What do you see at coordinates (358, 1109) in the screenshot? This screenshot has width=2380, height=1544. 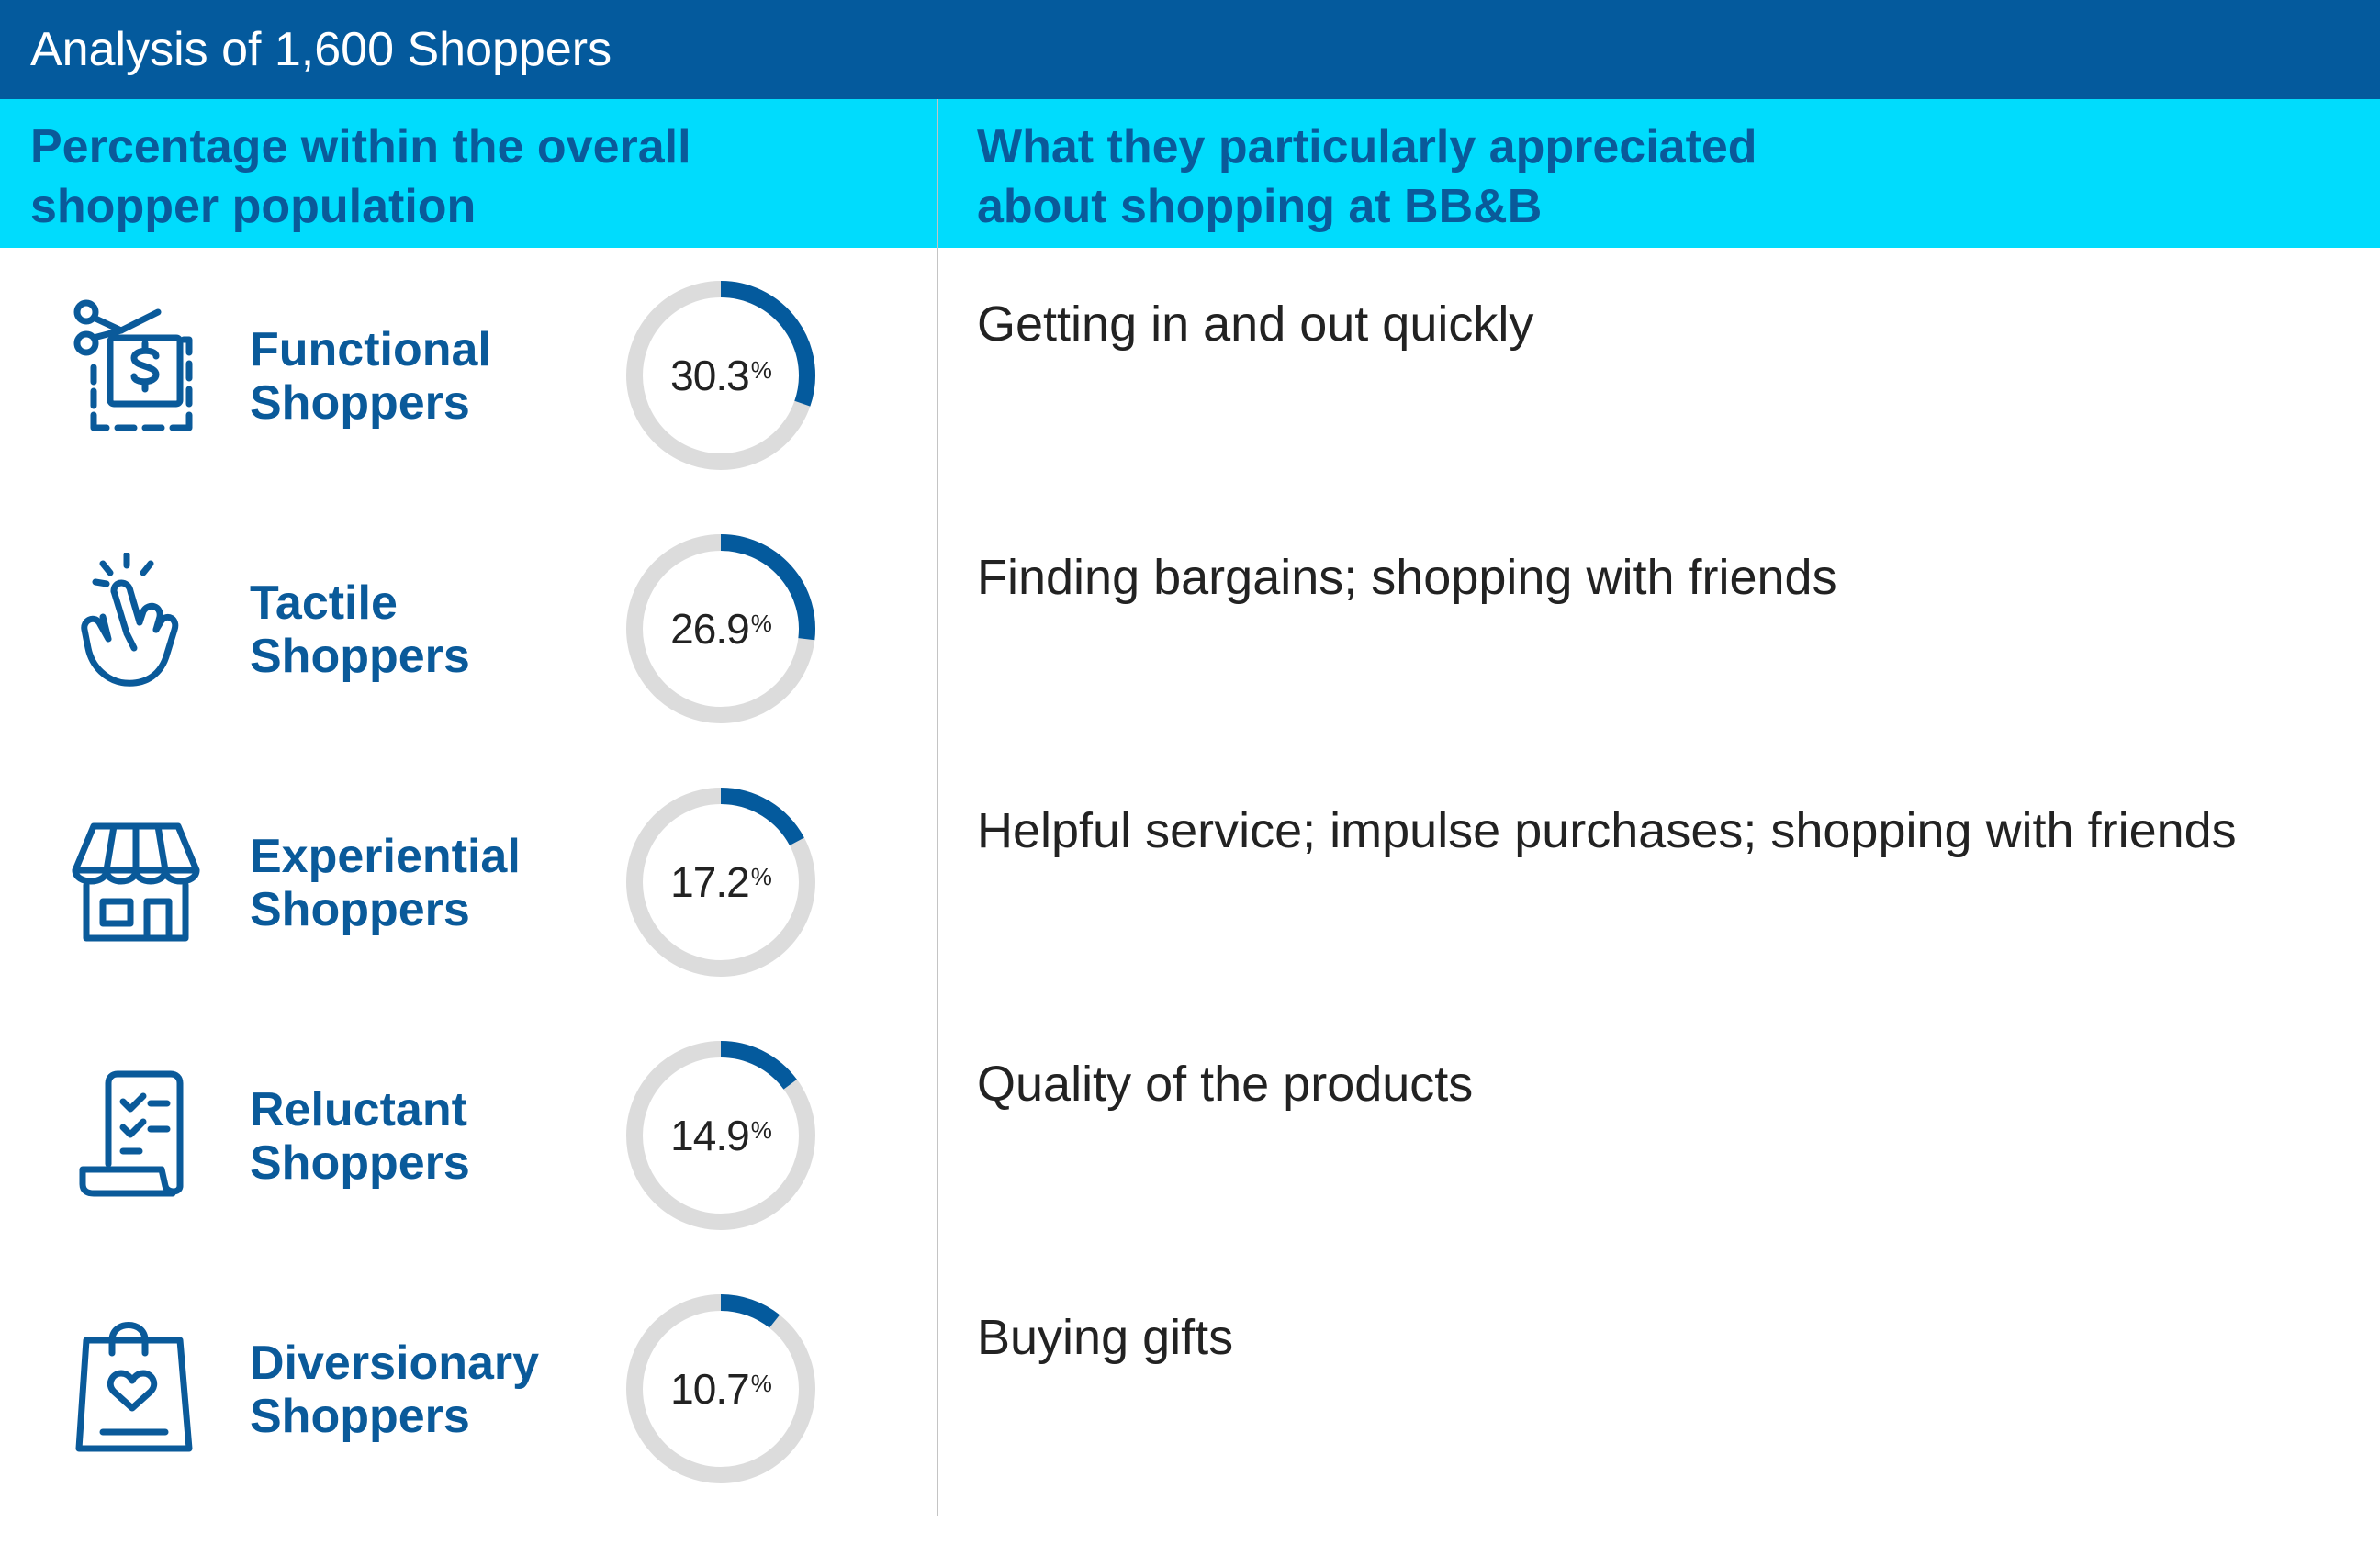 I see `shopper-type-line1: Reluctant` at bounding box center [358, 1109].